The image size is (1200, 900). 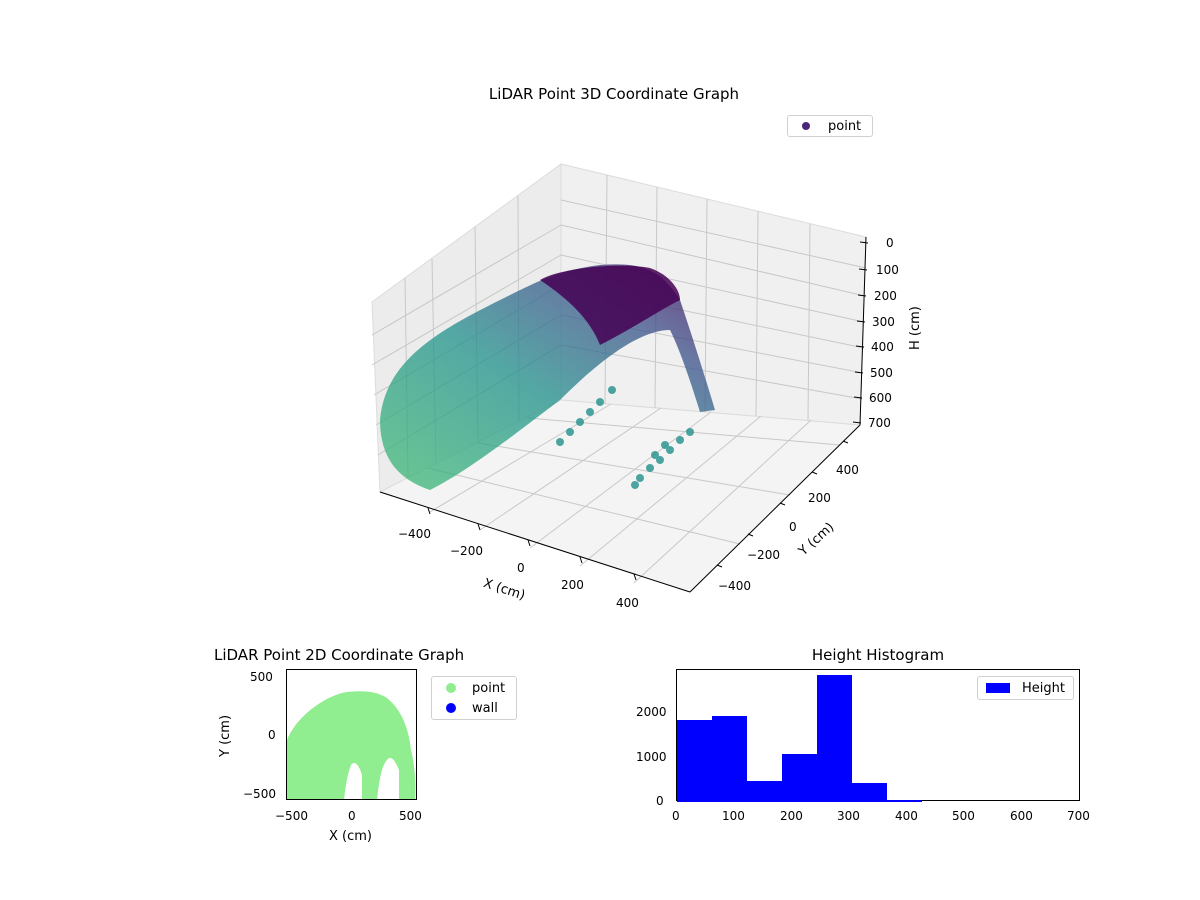 I want to click on histogram-area, so click(x=878, y=735).